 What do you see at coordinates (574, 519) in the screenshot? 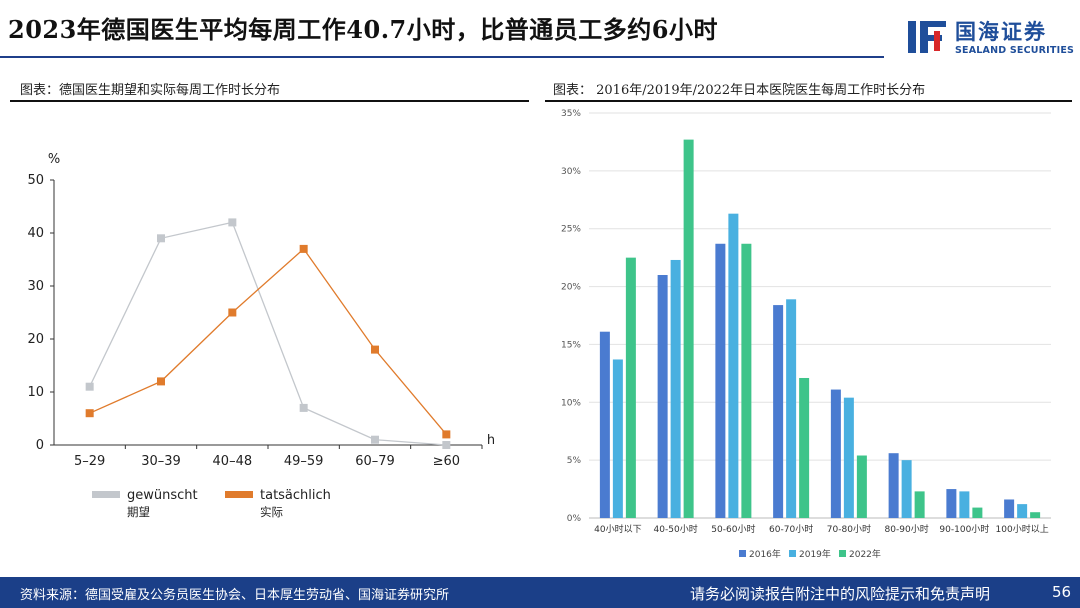
I see `y-tick-label: 0%` at bounding box center [574, 519].